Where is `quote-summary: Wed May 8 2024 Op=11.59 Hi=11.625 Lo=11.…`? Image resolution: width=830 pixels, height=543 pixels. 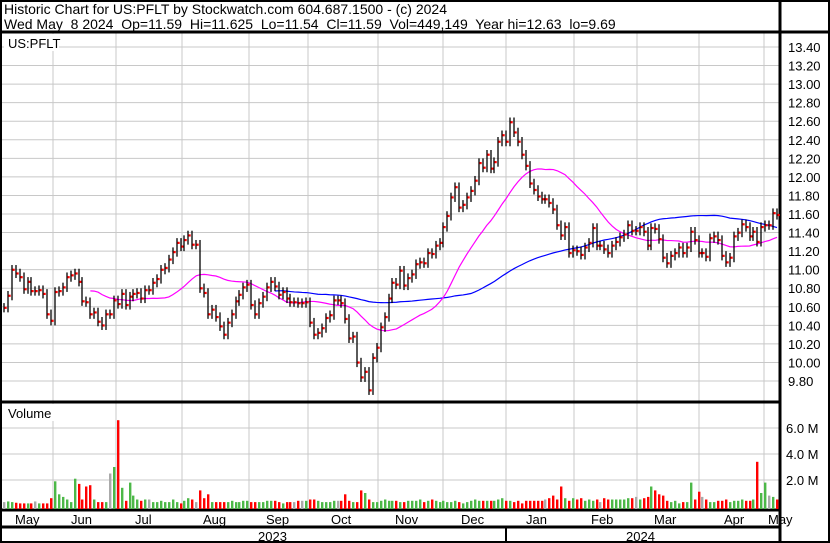 quote-summary: Wed May 8 2024 Op=11.59 Hi=11.625 Lo=11.… is located at coordinates (310, 24).